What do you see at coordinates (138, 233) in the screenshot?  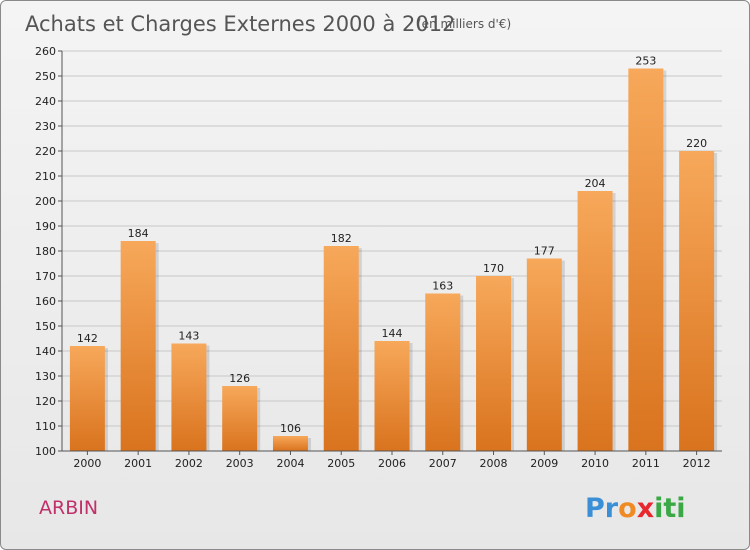 I see `value-label: 184` at bounding box center [138, 233].